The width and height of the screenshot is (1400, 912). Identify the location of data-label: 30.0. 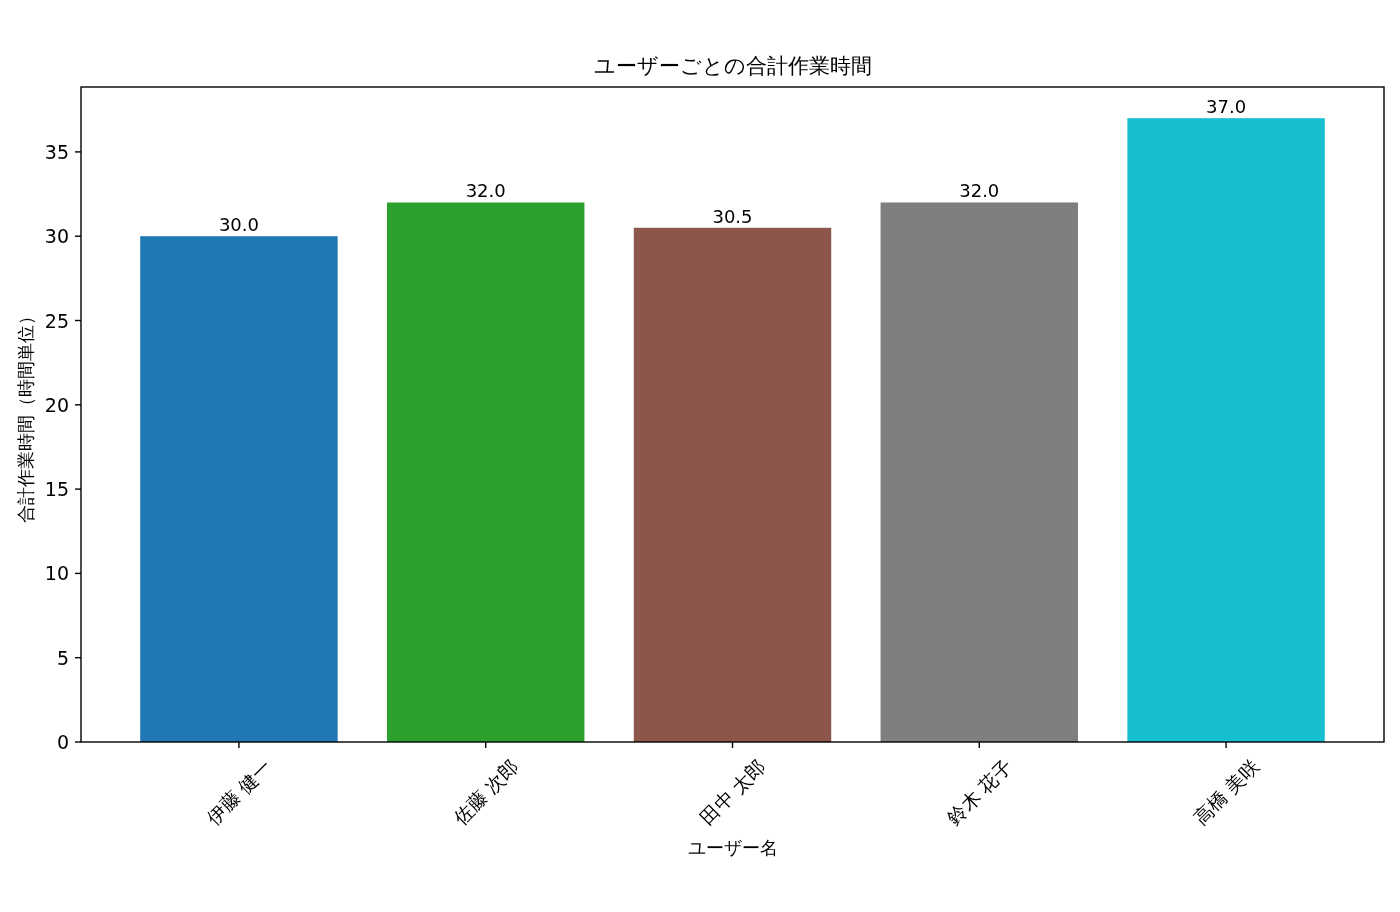
(238, 225).